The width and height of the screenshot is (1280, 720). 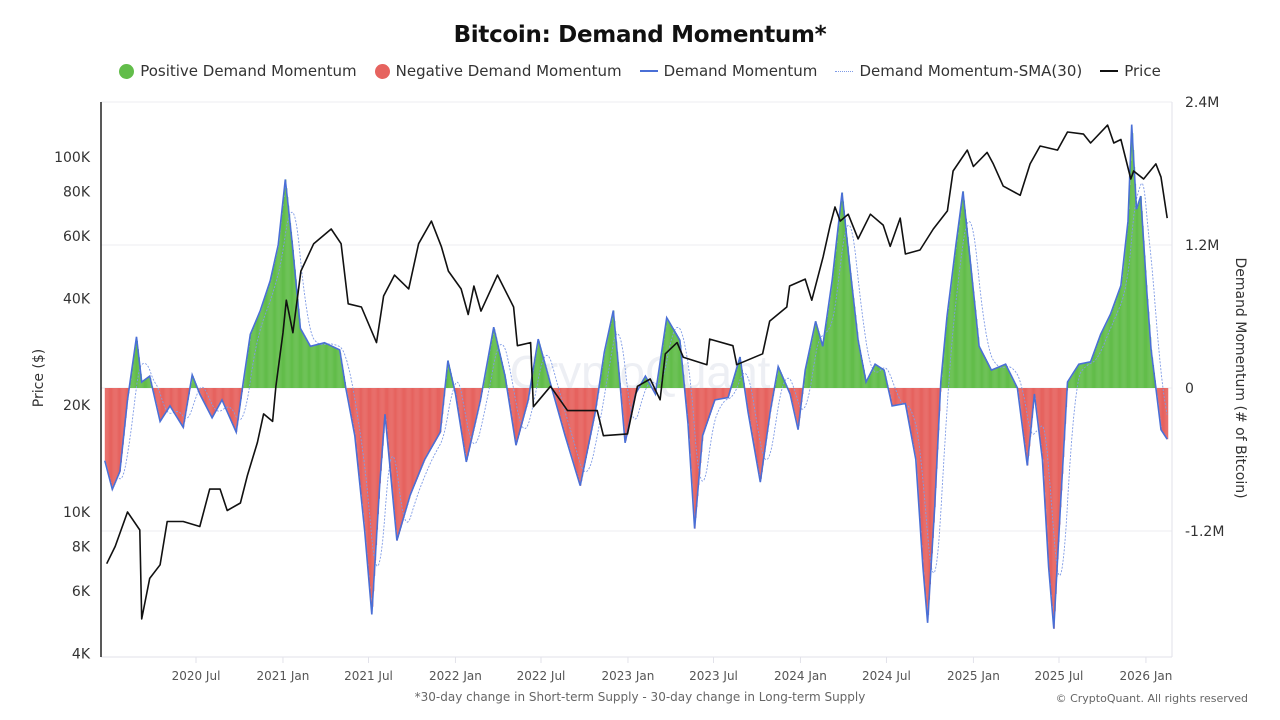 I want to click on x-tick-label: 2021 Jul, so click(x=368, y=676).